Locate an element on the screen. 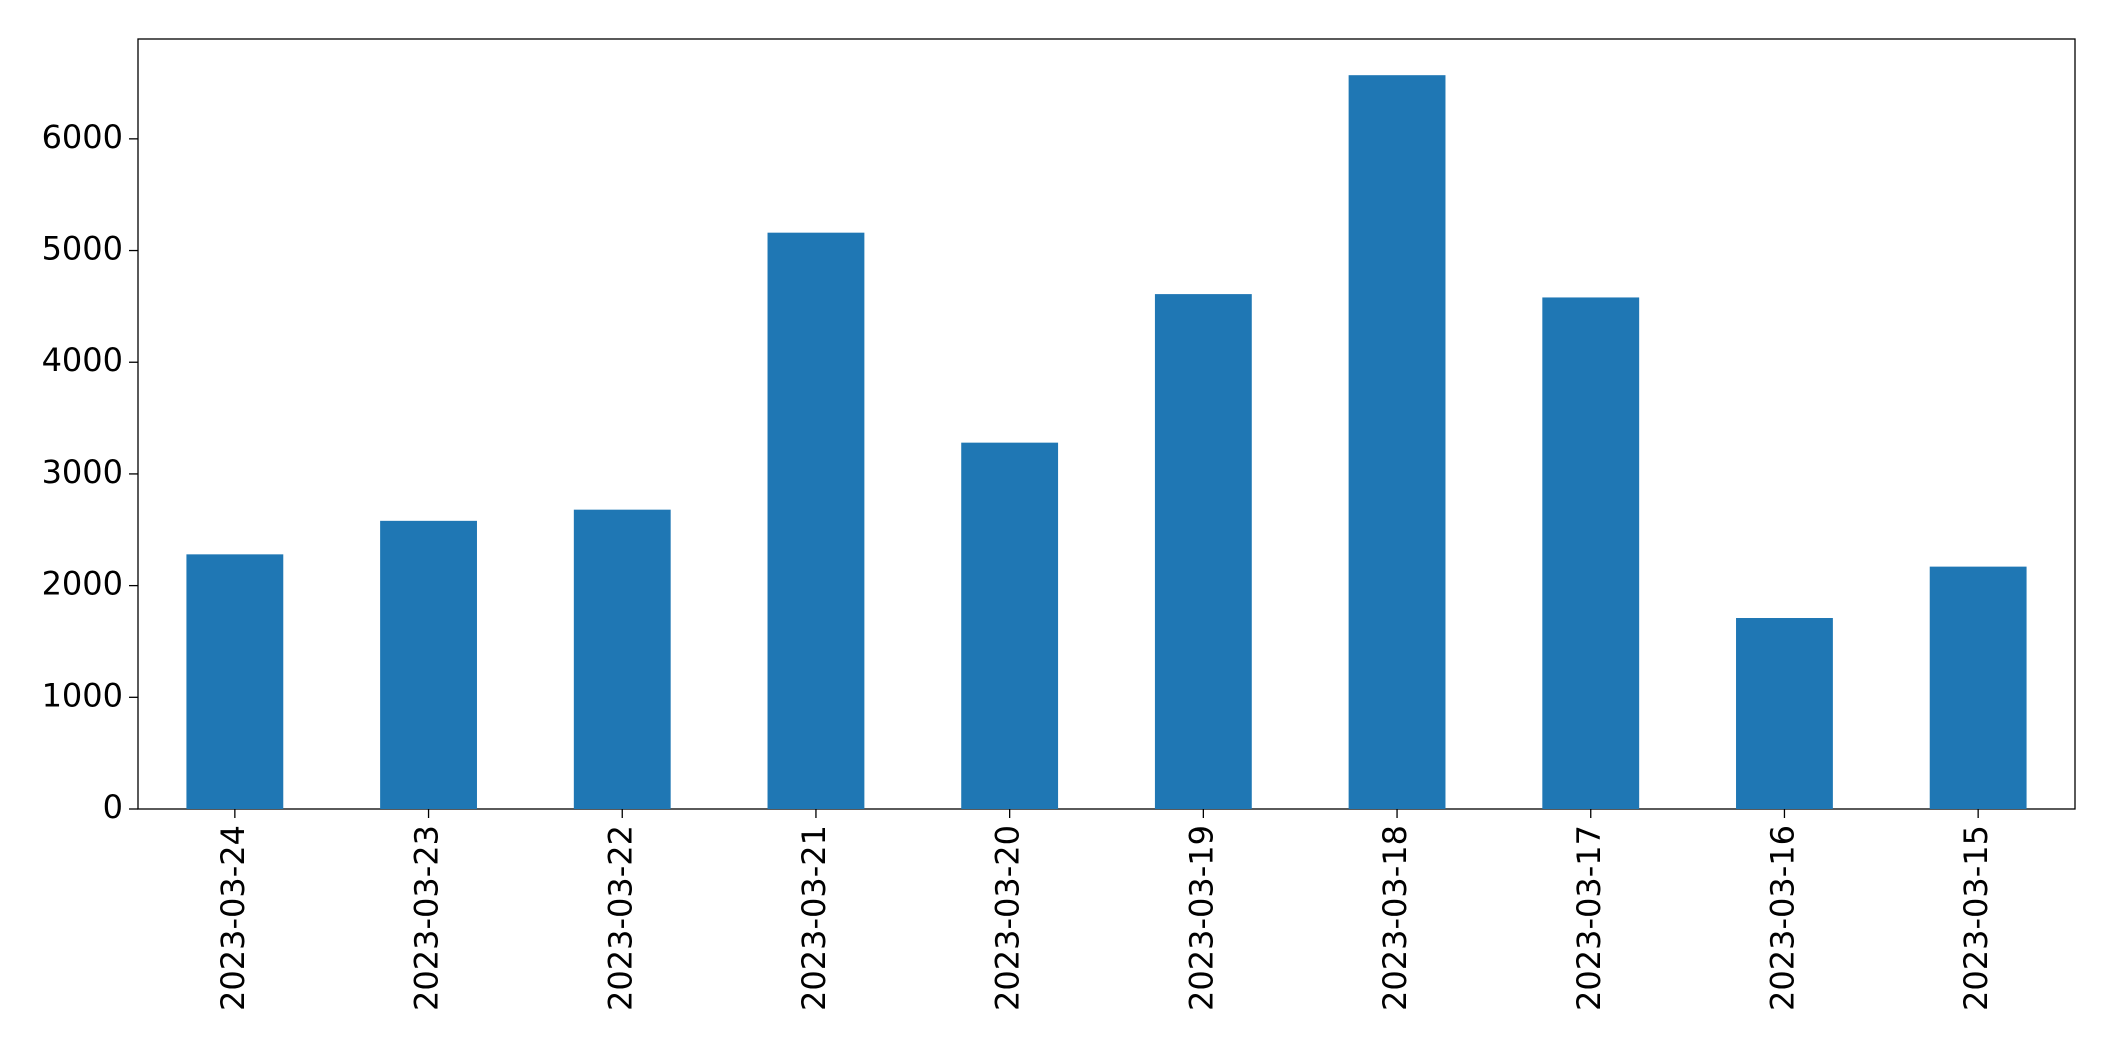  y-tick-label: 4000 is located at coordinates (82, 360).